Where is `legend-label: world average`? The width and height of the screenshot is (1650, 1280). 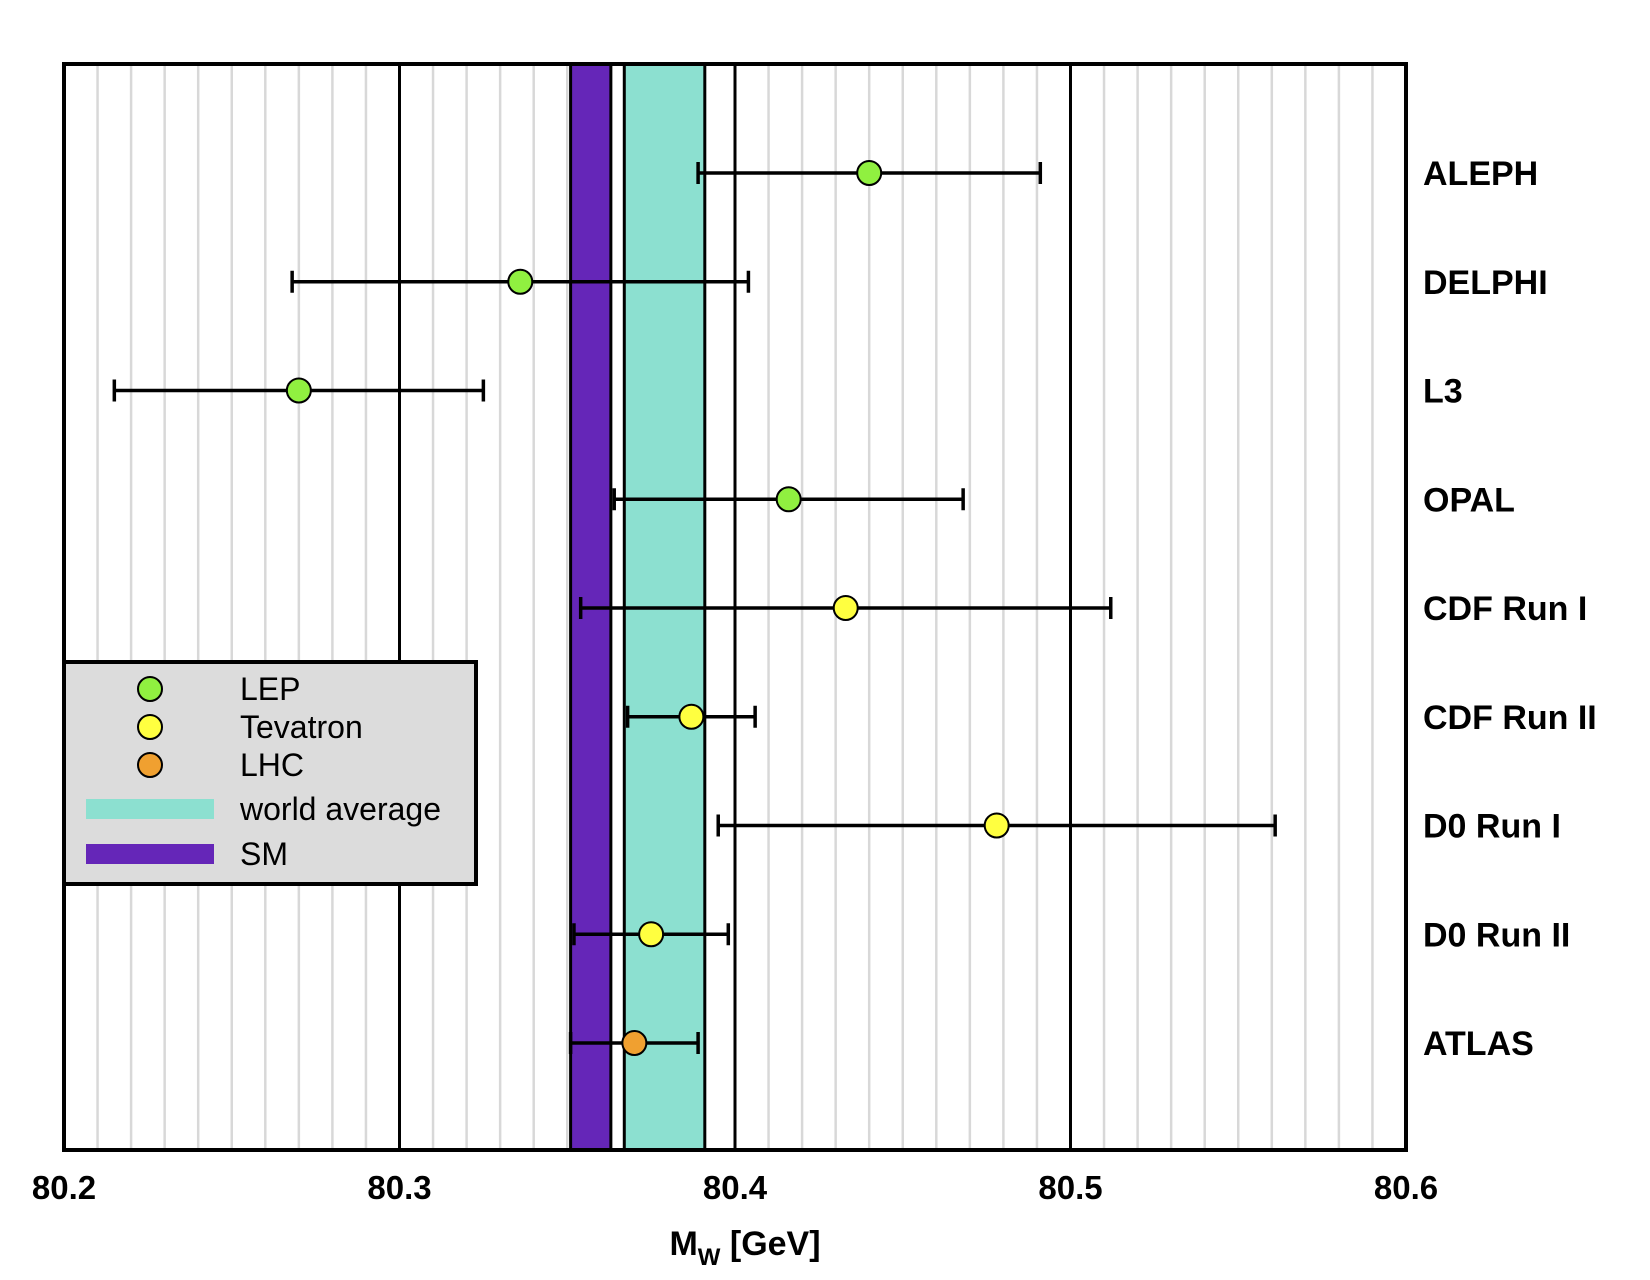
legend-label: world average is located at coordinates (340, 809).